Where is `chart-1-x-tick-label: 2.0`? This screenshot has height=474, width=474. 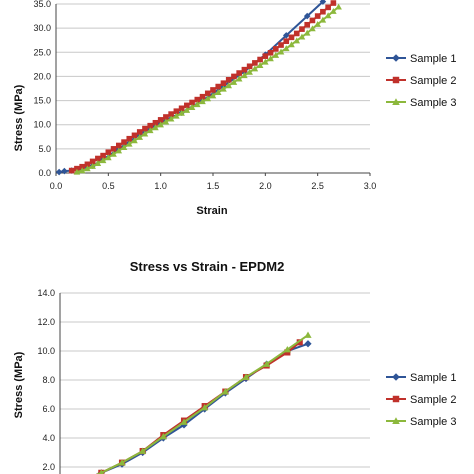 chart-1-x-tick-label: 2.0 is located at coordinates (265, 186).